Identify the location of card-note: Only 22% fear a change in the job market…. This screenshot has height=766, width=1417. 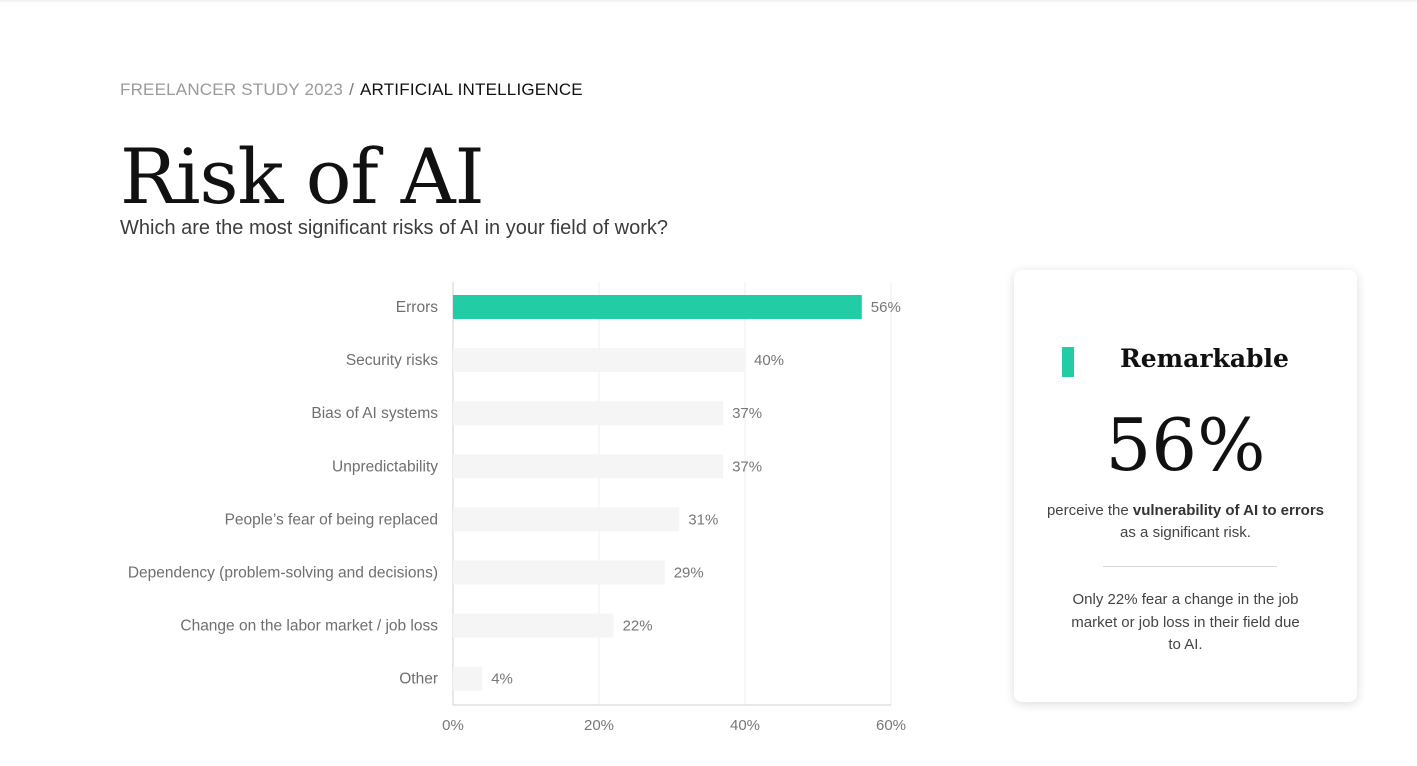
(1185, 622).